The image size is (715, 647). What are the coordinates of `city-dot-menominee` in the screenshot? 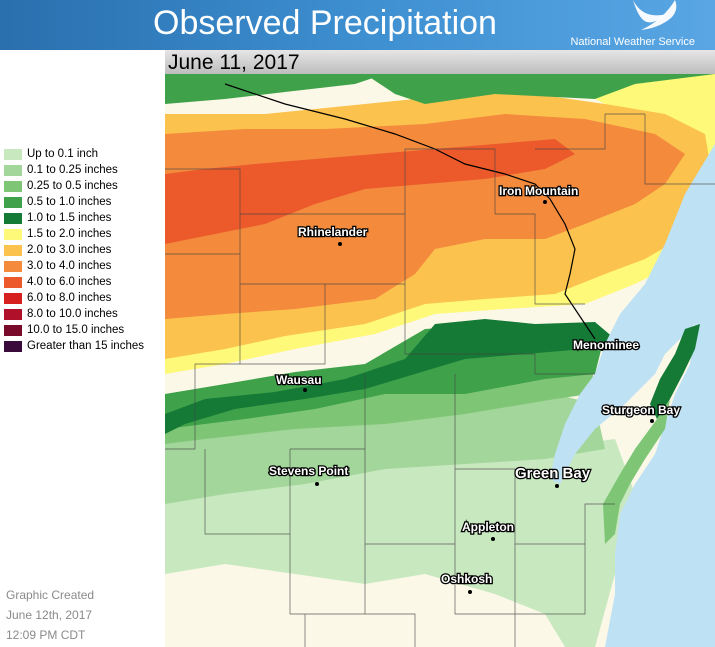 It's located at (602, 349).